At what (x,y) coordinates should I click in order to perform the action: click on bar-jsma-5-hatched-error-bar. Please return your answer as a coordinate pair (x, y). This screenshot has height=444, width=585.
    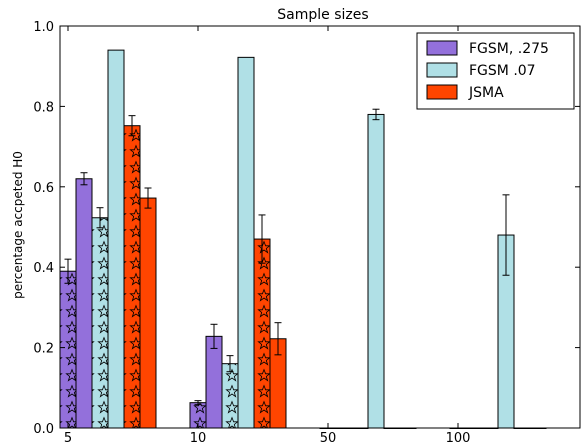
    Looking at the image, I should click on (132, 126).